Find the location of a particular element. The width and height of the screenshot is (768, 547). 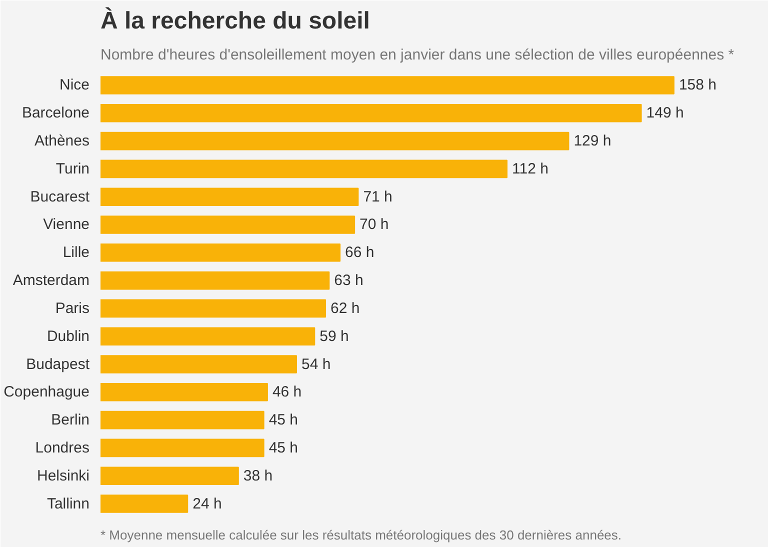

text: * Moyenne mensuelle calculée sur les résultats météorologiques des 30 dernières années. is located at coordinates (361, 535).